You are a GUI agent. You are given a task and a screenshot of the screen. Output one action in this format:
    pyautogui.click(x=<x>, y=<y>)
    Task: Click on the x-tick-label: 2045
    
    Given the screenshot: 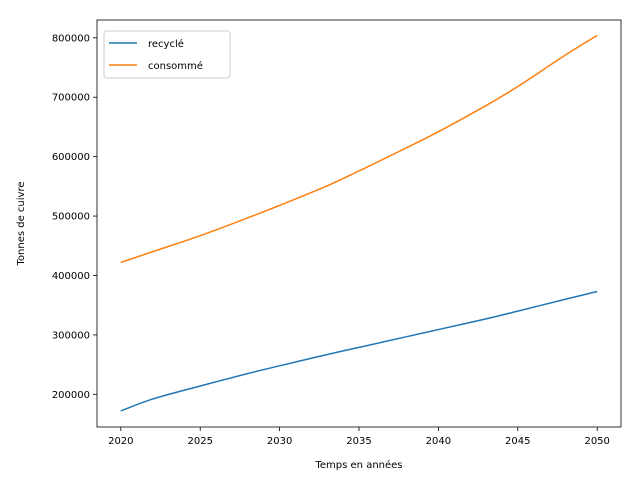 What is the action you would take?
    pyautogui.click(x=517, y=441)
    